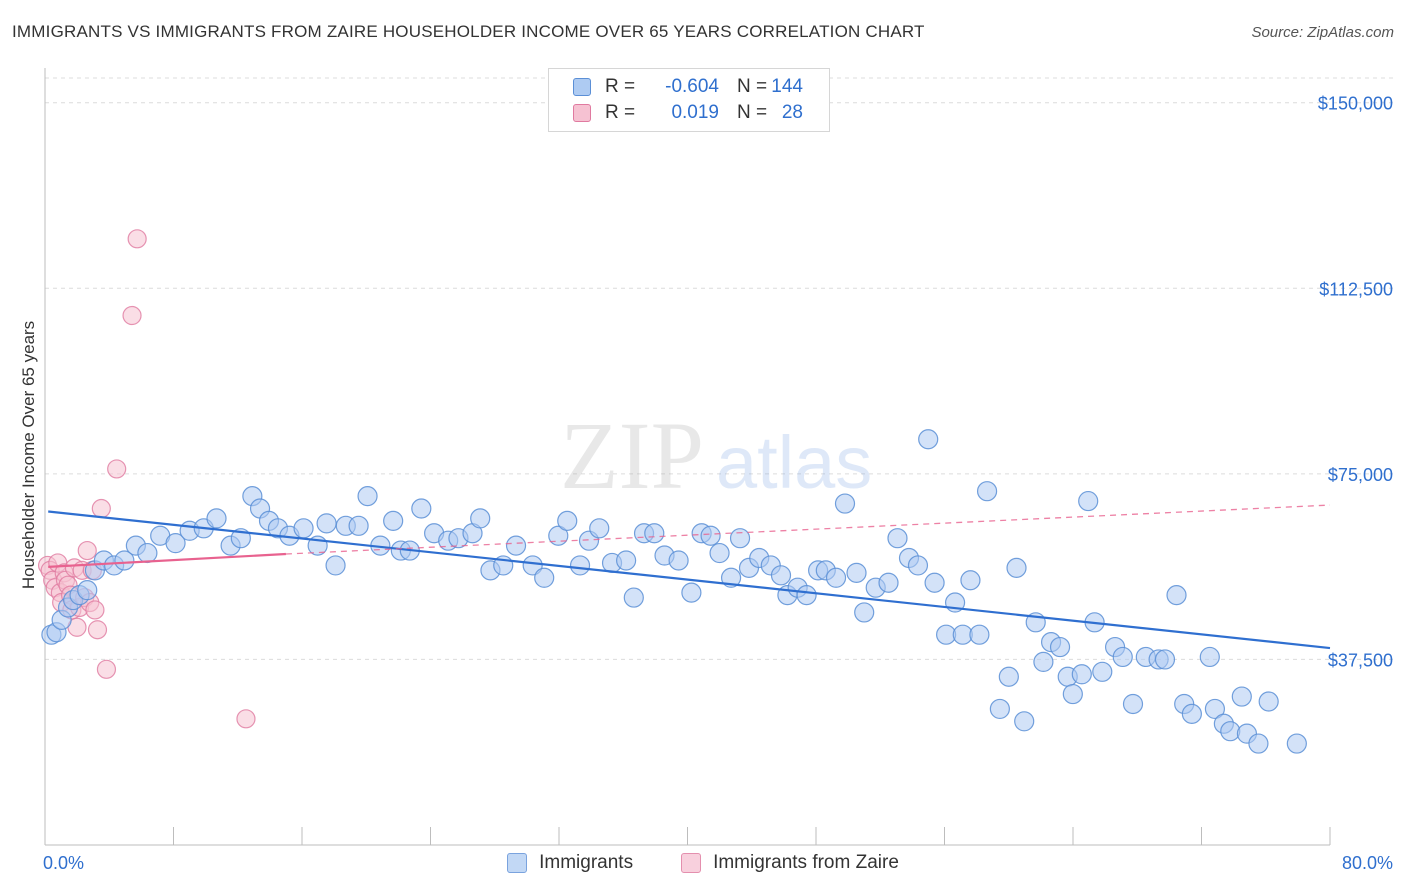 This screenshot has height=892, width=1406. I want to click on legend-label-immigrants: Immigrants, so click(586, 862).